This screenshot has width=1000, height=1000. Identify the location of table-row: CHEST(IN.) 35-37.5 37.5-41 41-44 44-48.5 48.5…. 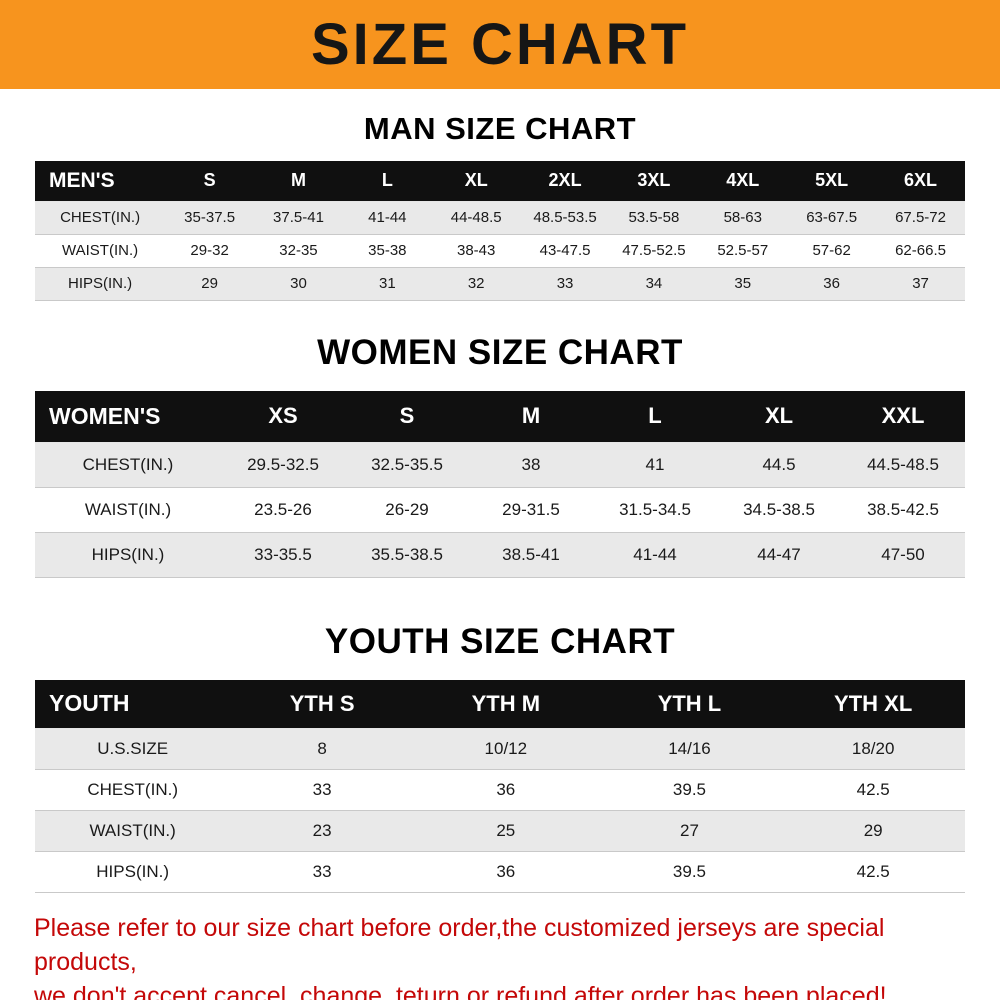
(500, 217).